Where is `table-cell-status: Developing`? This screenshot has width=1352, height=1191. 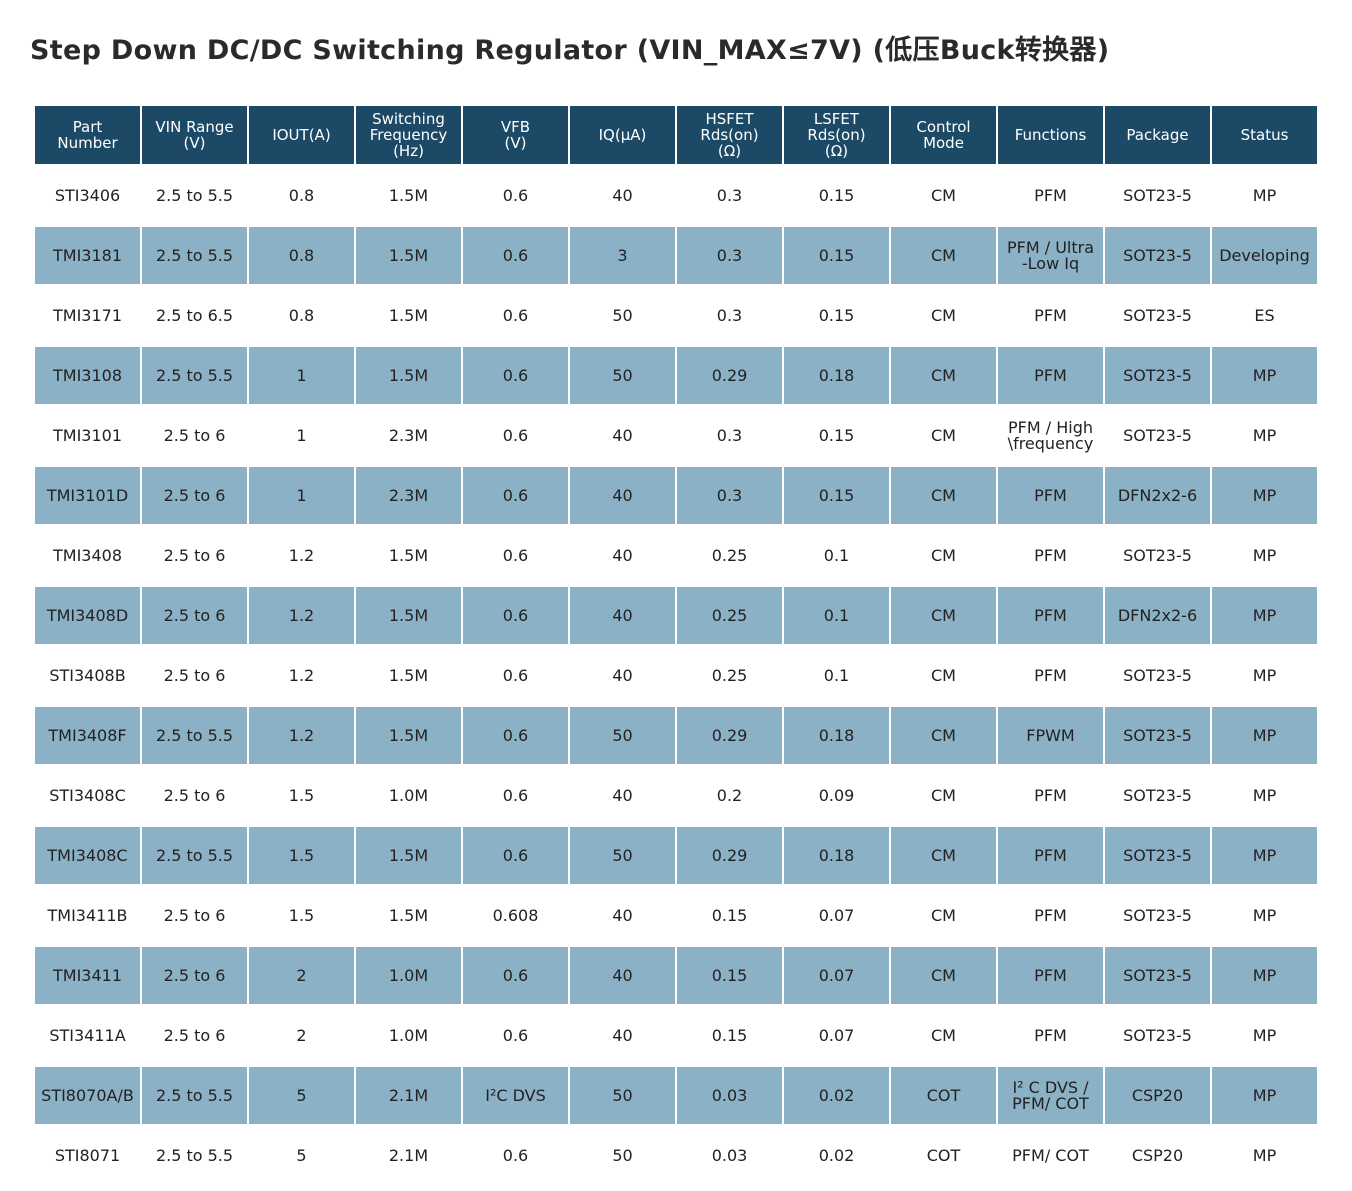
table-cell-status: Developing is located at coordinates (1264, 255).